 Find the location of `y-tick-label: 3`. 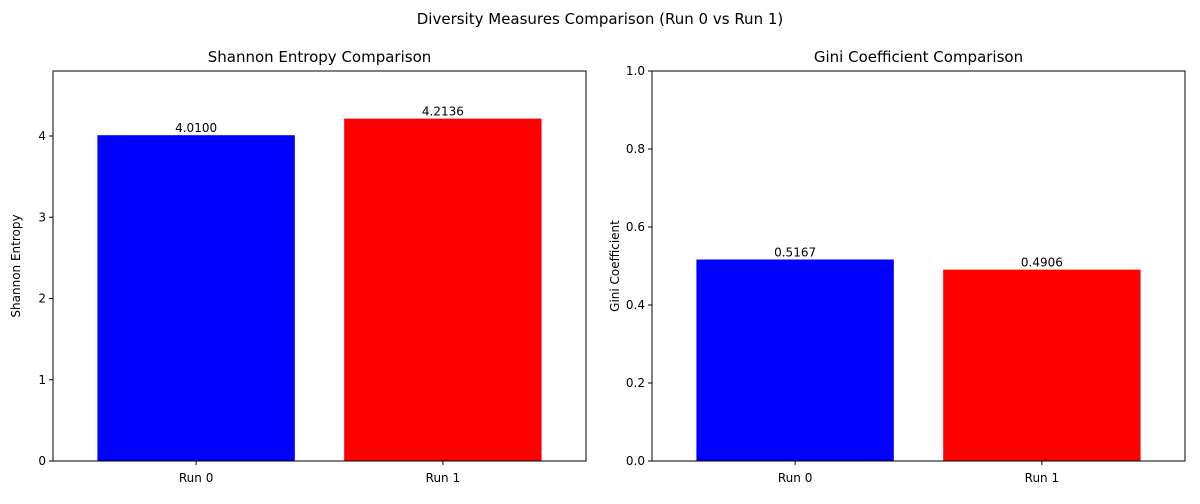

y-tick-label: 3 is located at coordinates (42, 217).